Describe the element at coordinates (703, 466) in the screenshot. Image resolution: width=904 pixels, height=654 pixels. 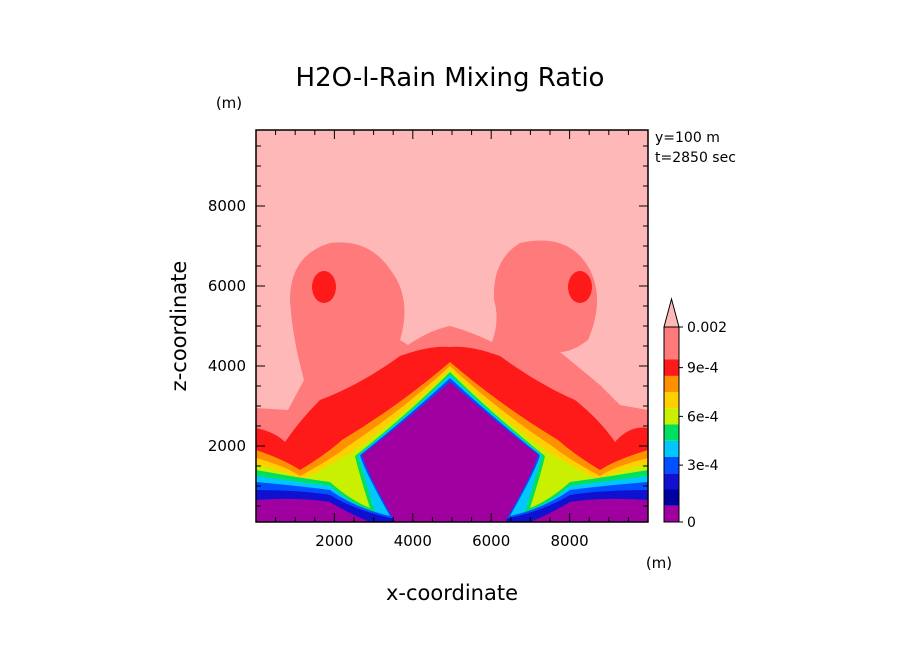
I see `colorbar-label: 3e-4` at that location.